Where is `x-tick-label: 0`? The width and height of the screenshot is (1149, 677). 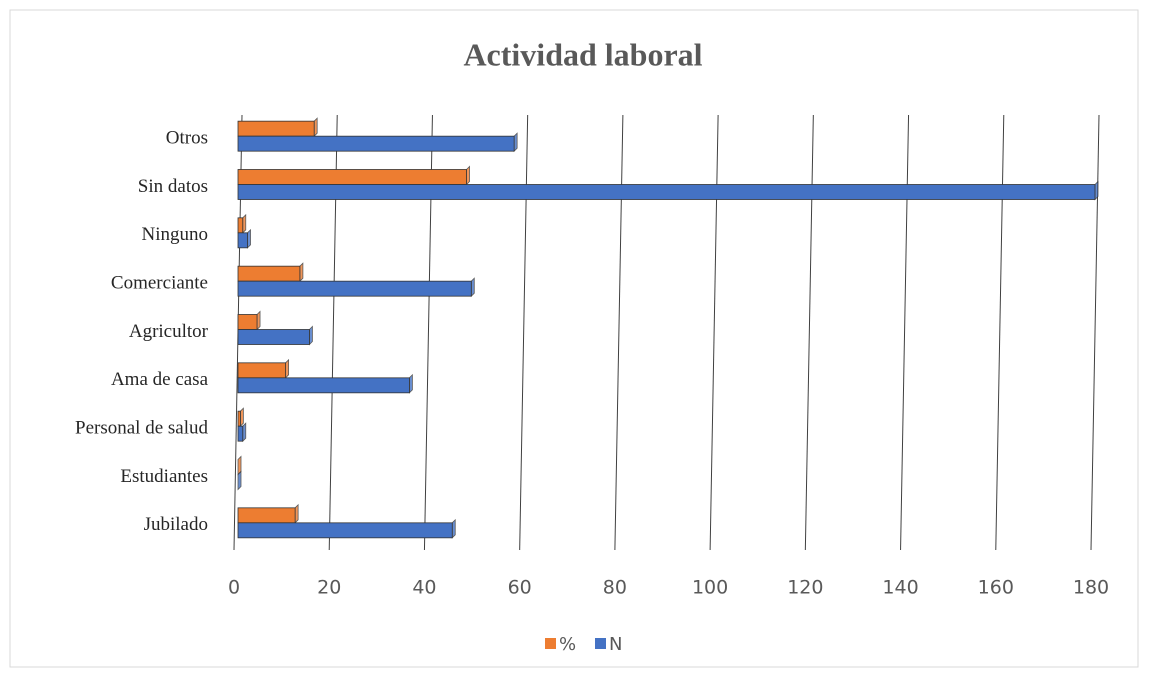 x-tick-label: 0 is located at coordinates (234, 588).